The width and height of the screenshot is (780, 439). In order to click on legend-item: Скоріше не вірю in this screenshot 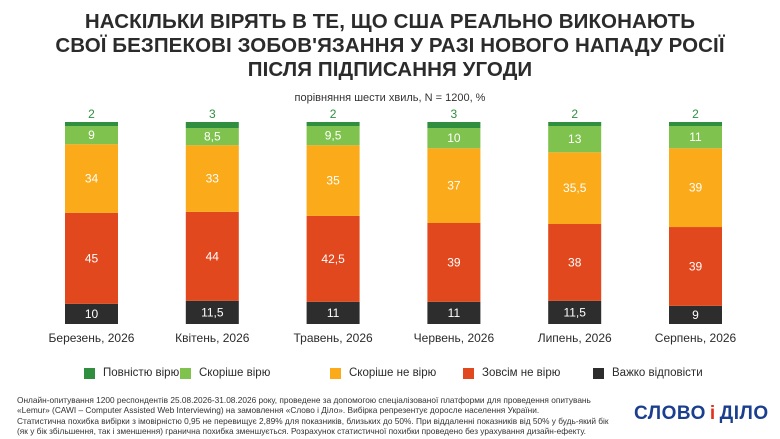, I will do `click(383, 373)`.